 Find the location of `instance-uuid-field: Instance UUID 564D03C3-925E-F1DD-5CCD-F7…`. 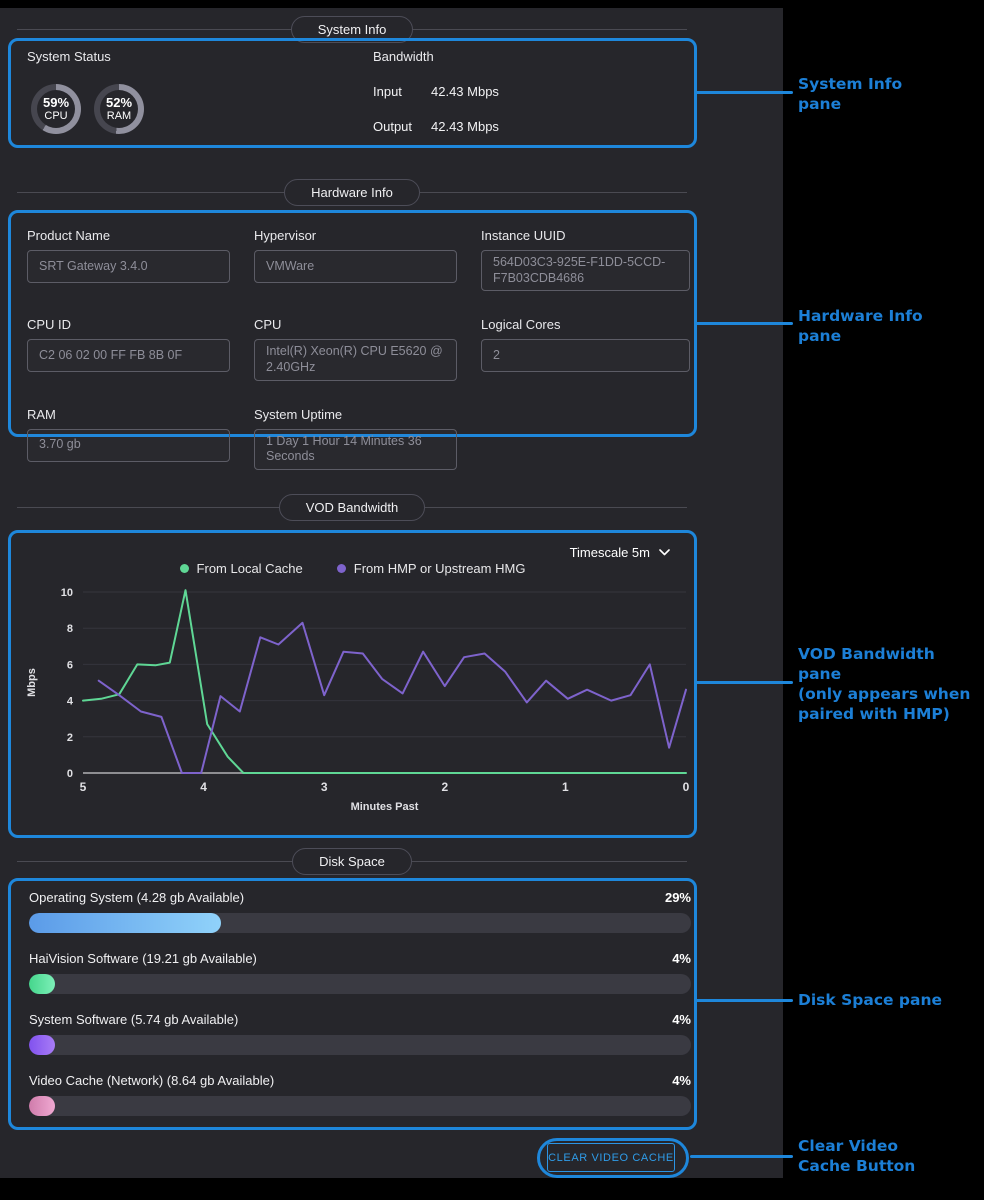

instance-uuid-field: Instance UUID 564D03C3-925E-F1DD-5CCD-F7… is located at coordinates (585, 260).